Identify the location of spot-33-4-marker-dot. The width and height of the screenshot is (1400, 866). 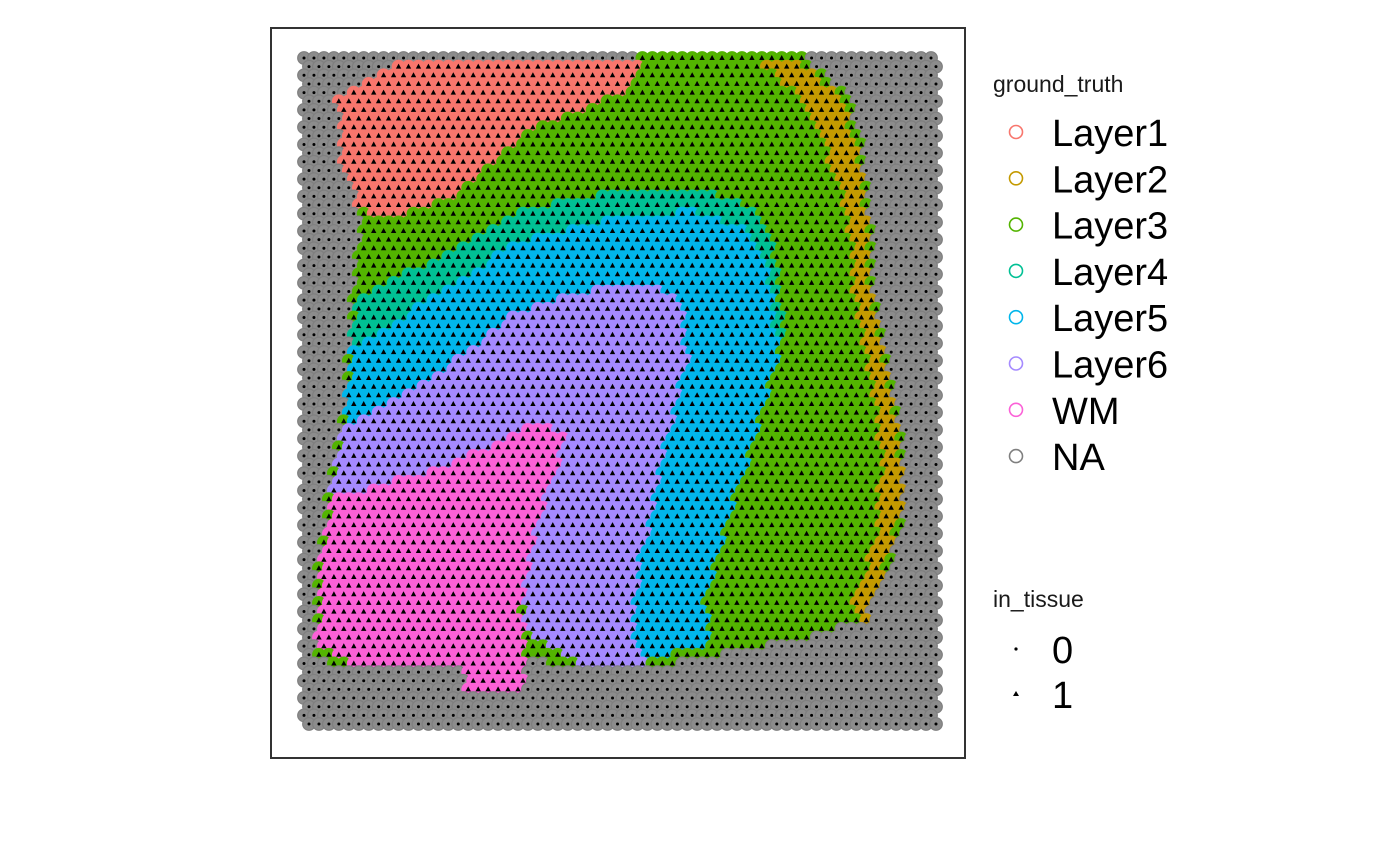
(349, 343).